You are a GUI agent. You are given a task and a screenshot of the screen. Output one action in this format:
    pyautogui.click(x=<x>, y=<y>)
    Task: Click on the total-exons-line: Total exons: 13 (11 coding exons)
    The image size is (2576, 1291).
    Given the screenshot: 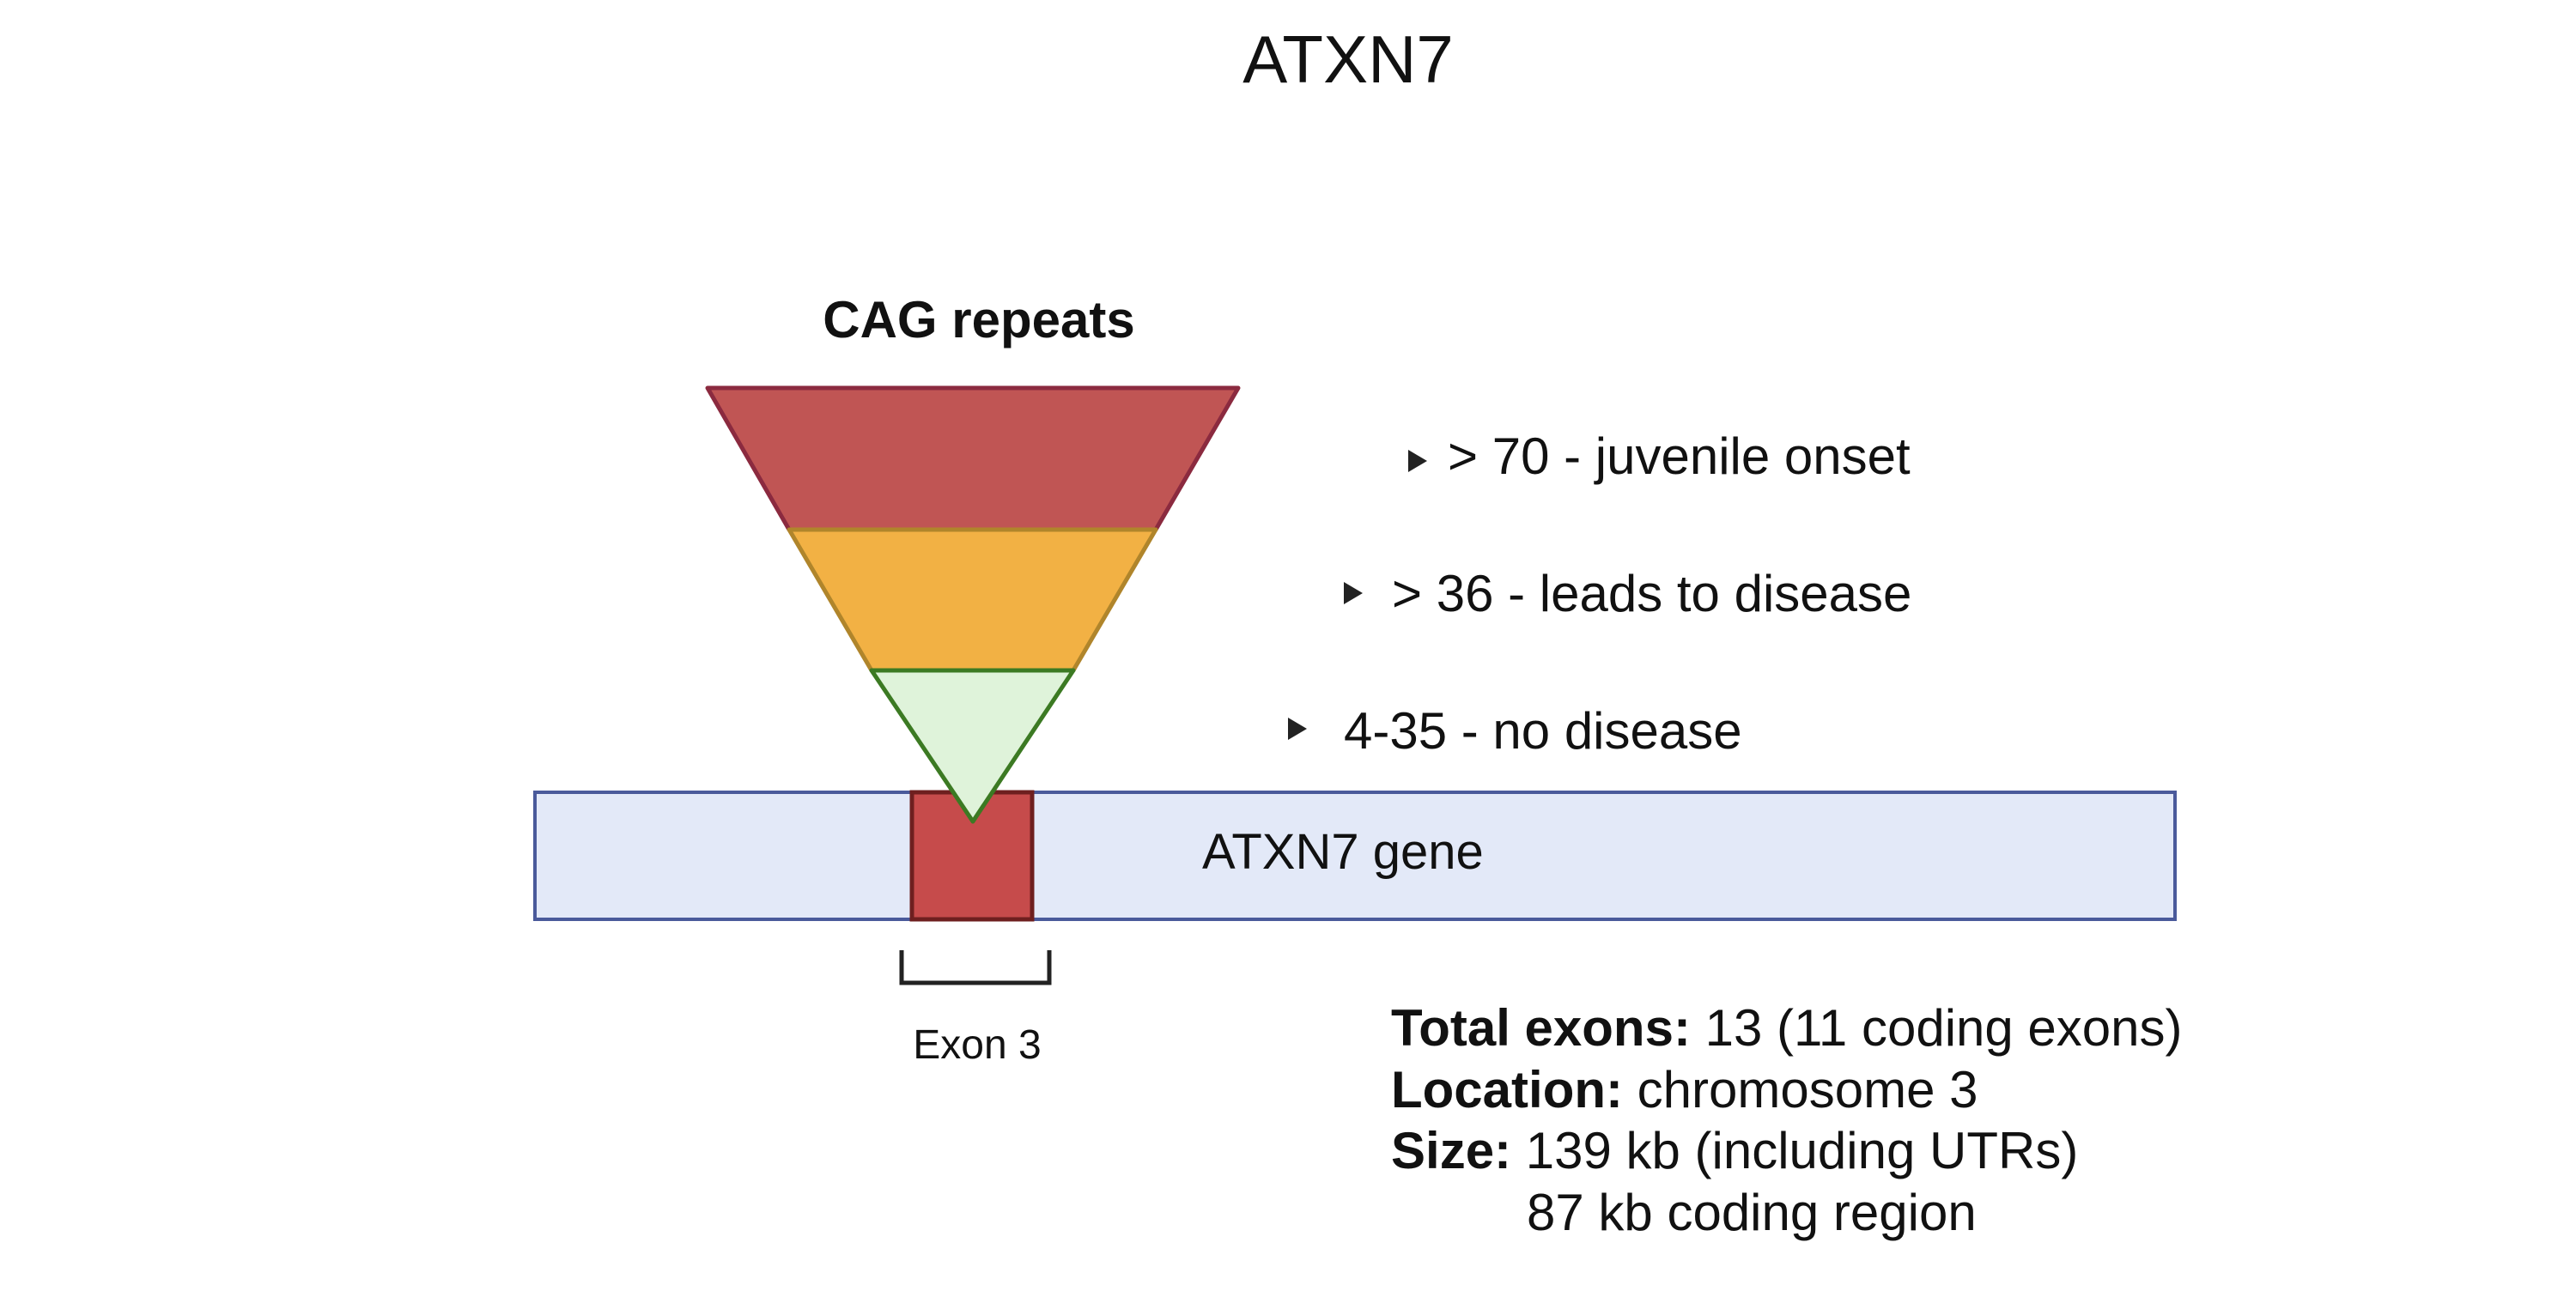 What is the action you would take?
    pyautogui.click(x=1787, y=1028)
    